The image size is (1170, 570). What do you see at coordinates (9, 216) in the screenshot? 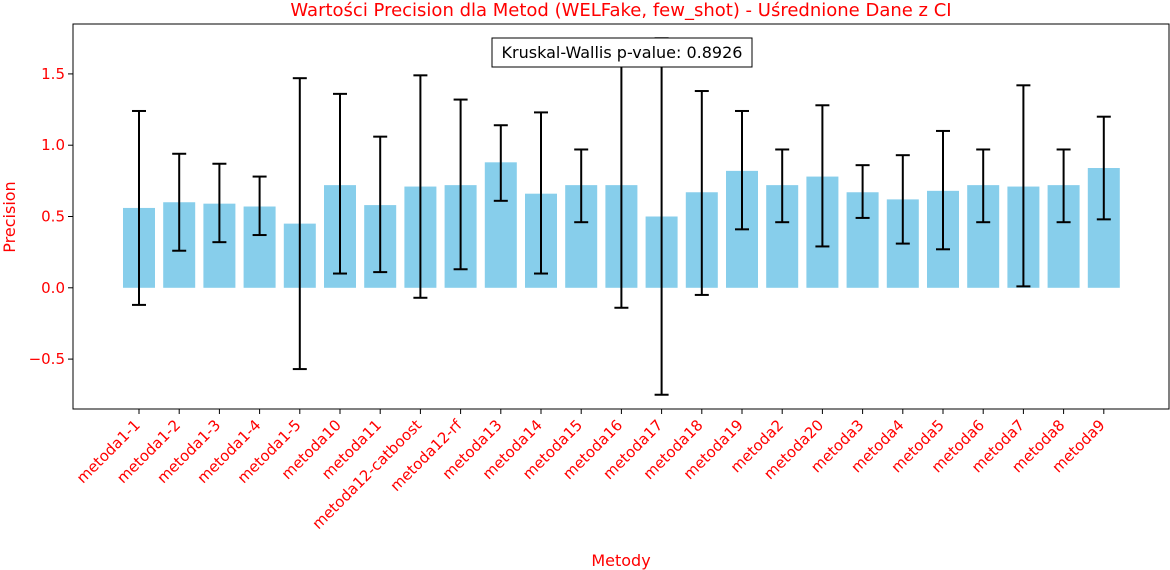
I see `y-axis-label: Precision` at bounding box center [9, 216].